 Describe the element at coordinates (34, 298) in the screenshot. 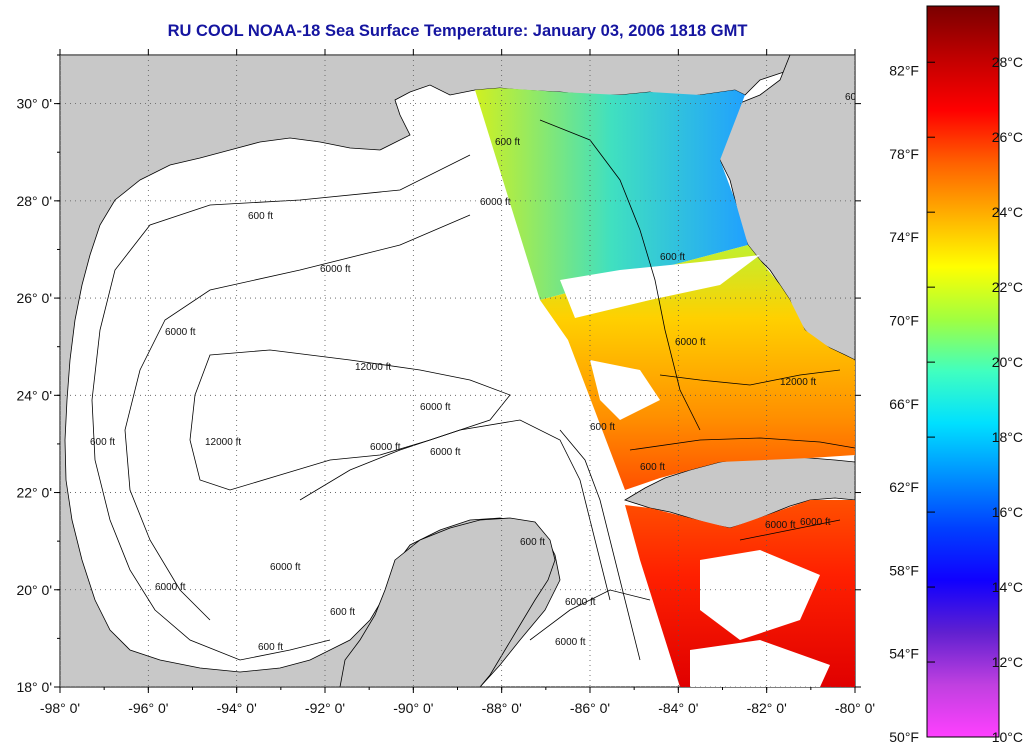

I see `lat-tick-label: 26° 0'` at that location.